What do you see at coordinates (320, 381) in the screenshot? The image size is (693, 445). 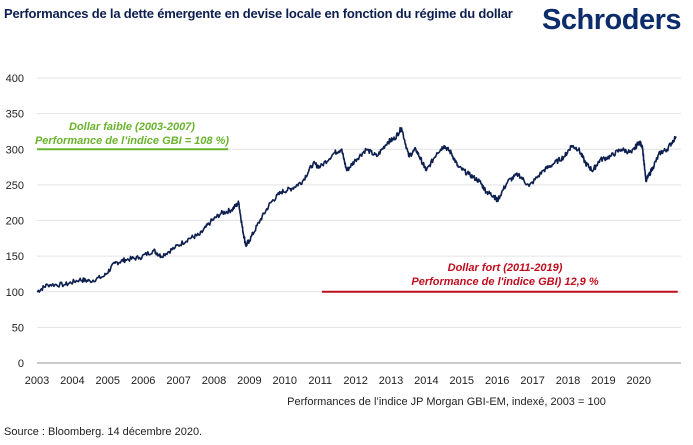 I see `x-tick-label: 2011` at bounding box center [320, 381].